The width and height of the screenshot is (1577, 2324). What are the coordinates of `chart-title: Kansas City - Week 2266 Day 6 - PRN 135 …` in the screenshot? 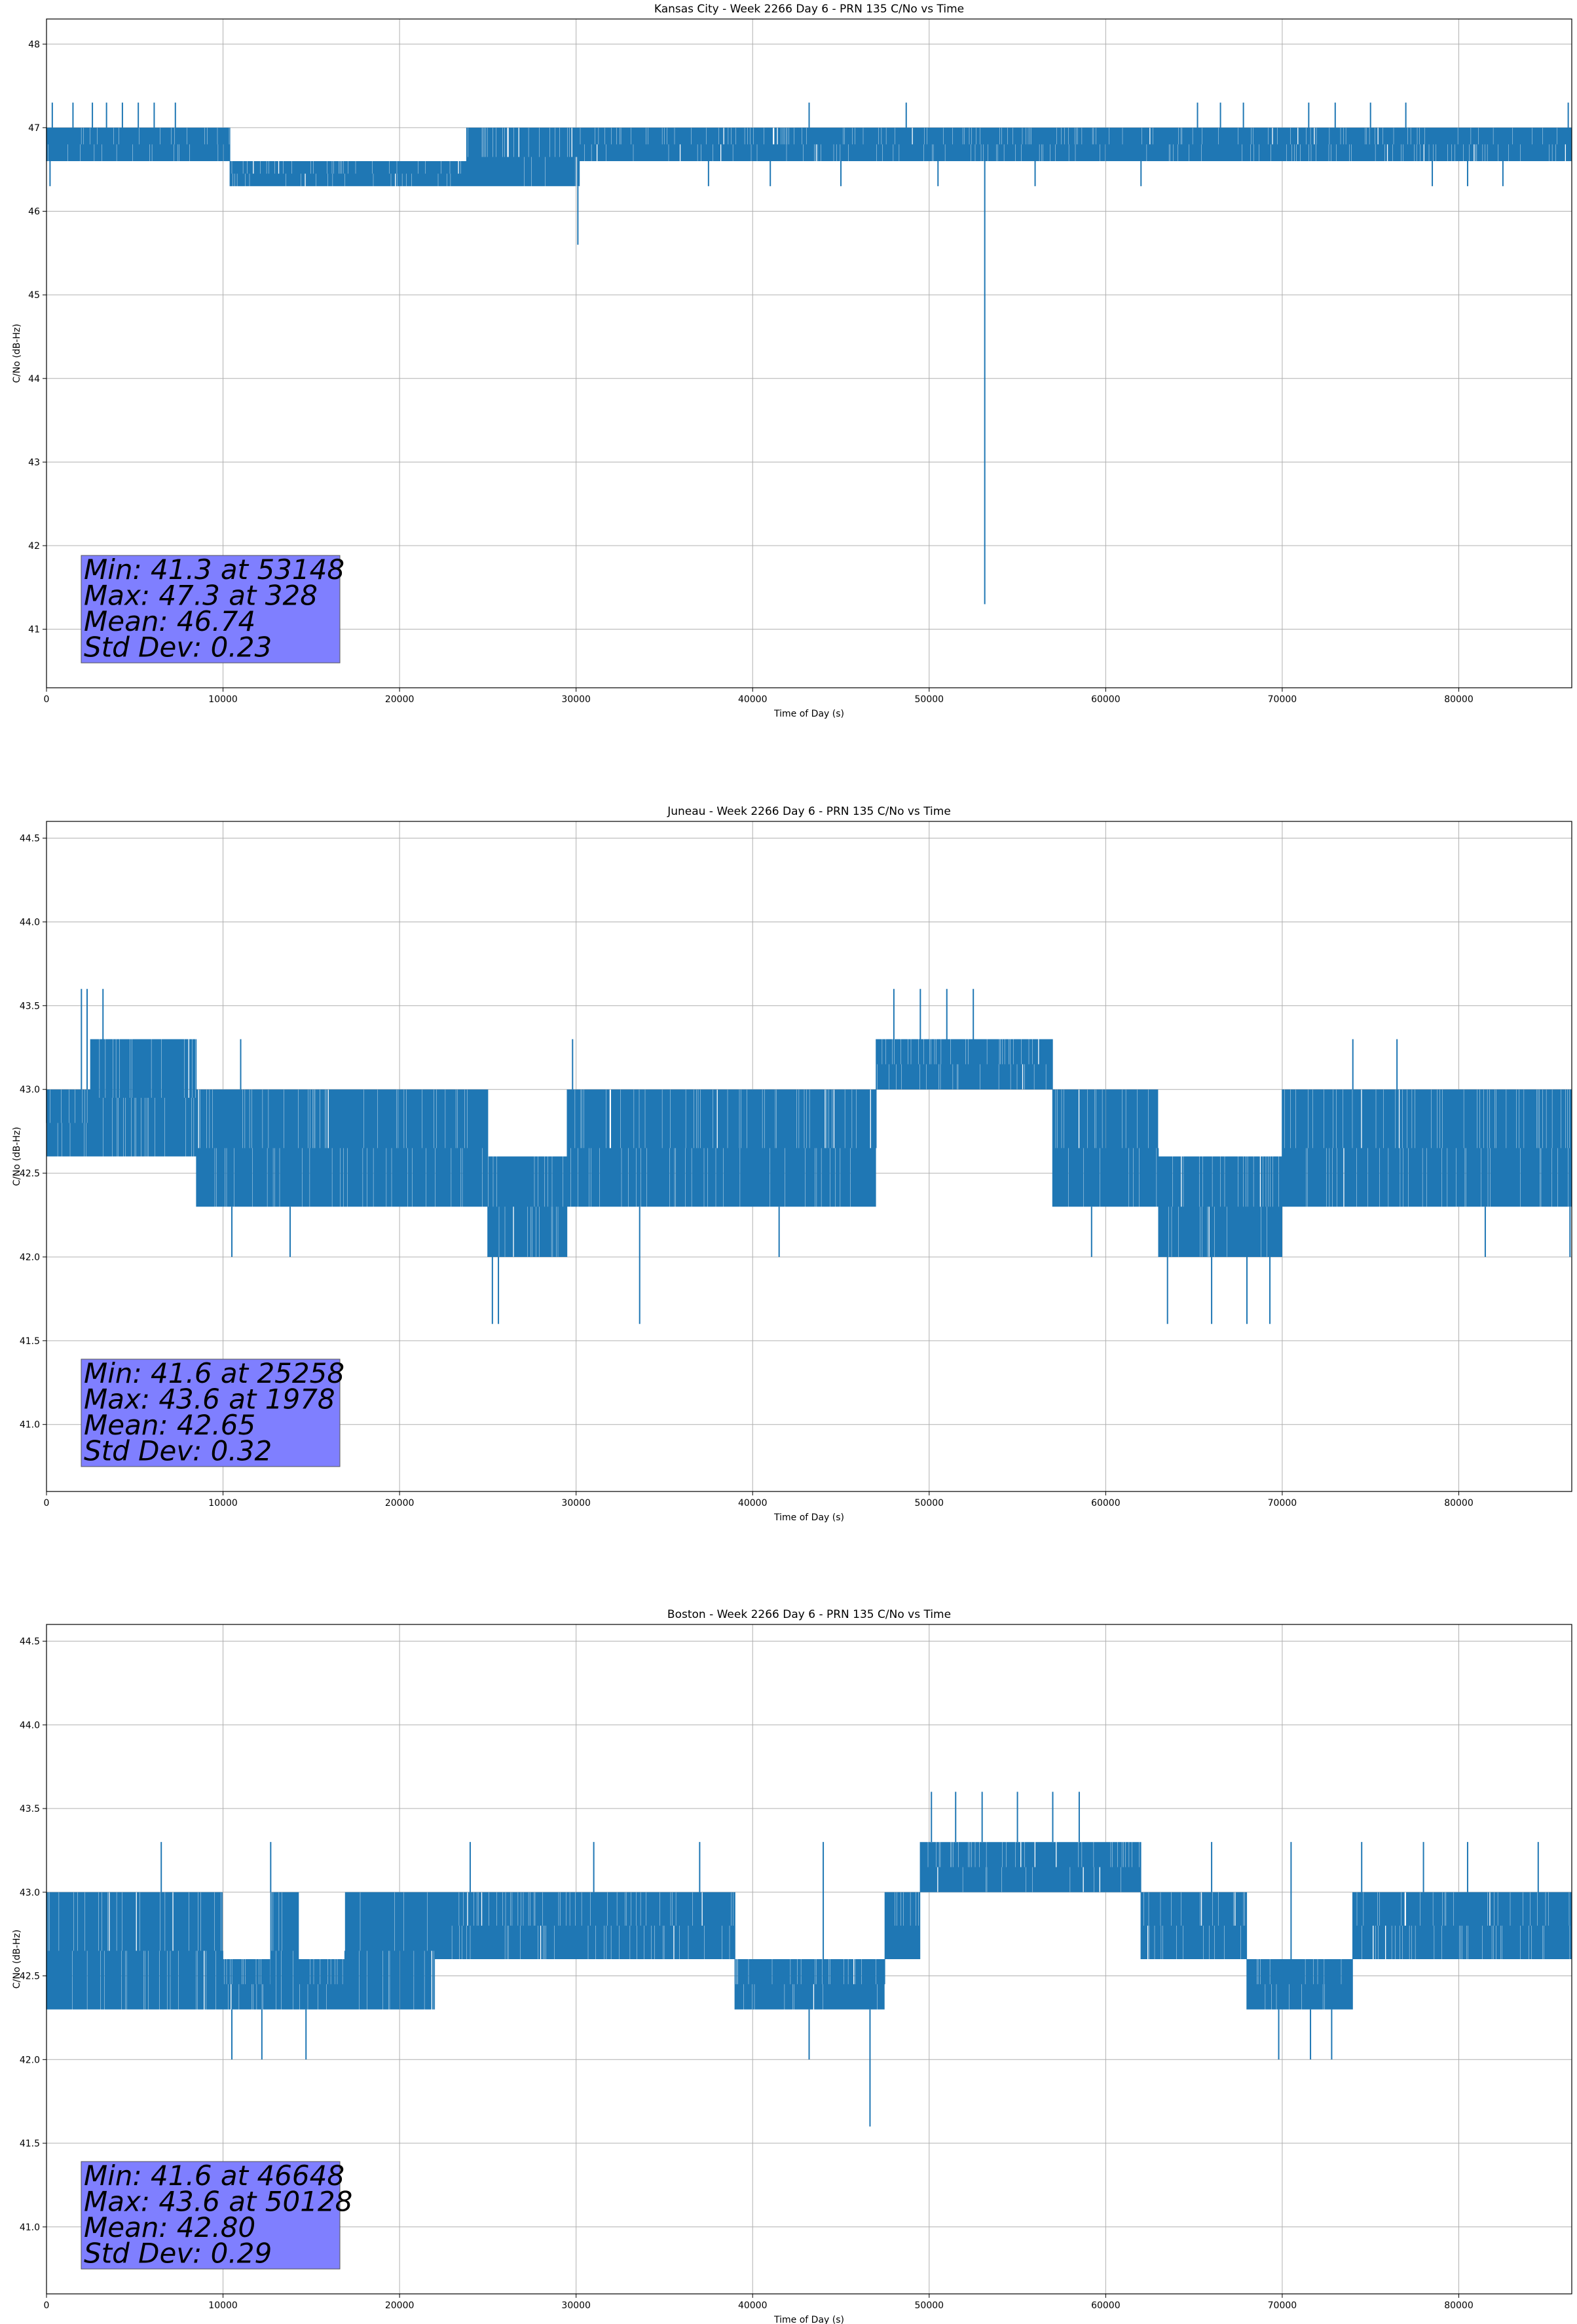 It's located at (809, 9).